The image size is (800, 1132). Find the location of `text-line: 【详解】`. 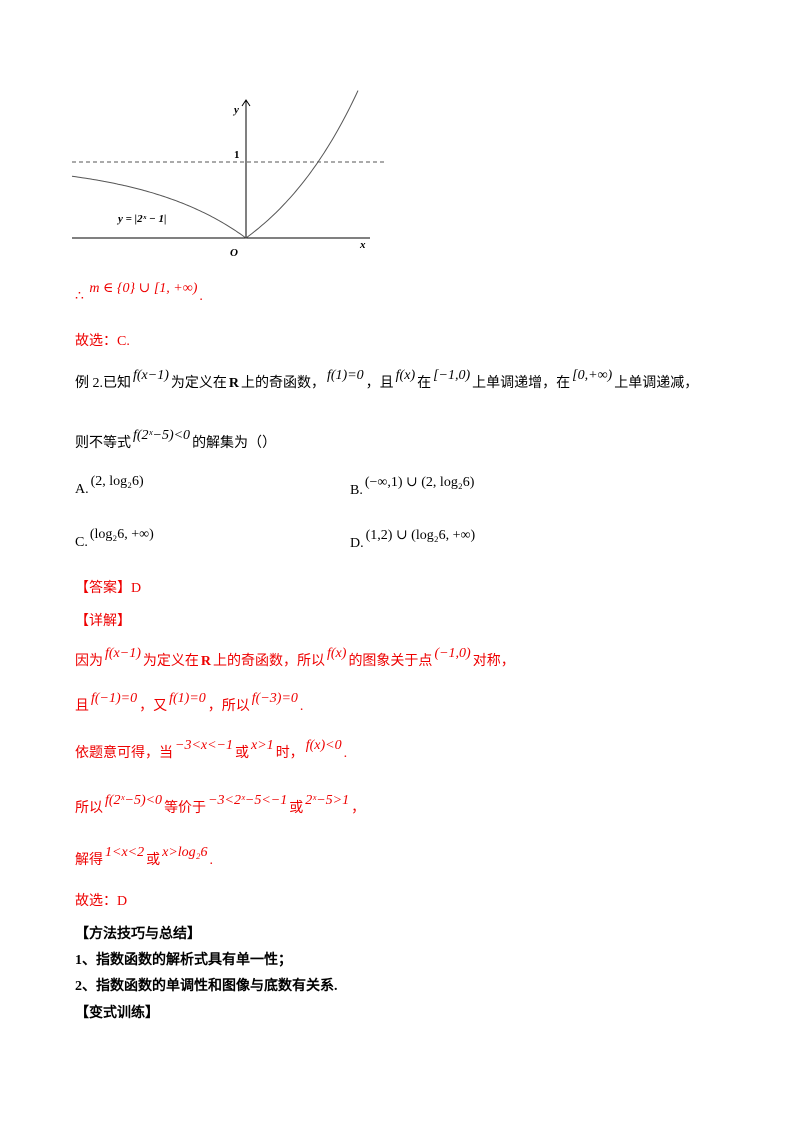

text-line: 【详解】 is located at coordinates (103, 620).